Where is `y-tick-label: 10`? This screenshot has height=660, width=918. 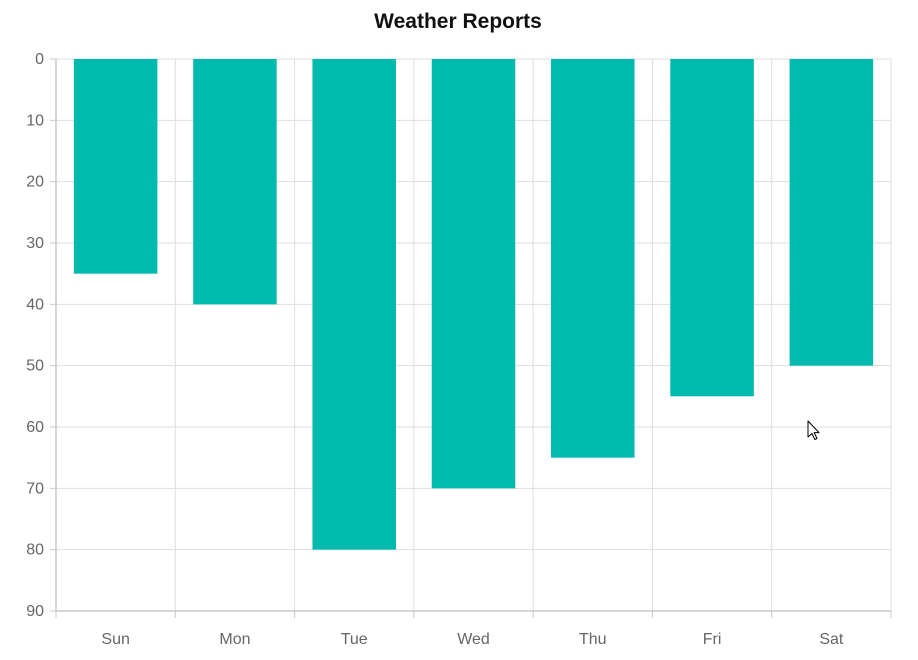
y-tick-label: 10 is located at coordinates (35, 120).